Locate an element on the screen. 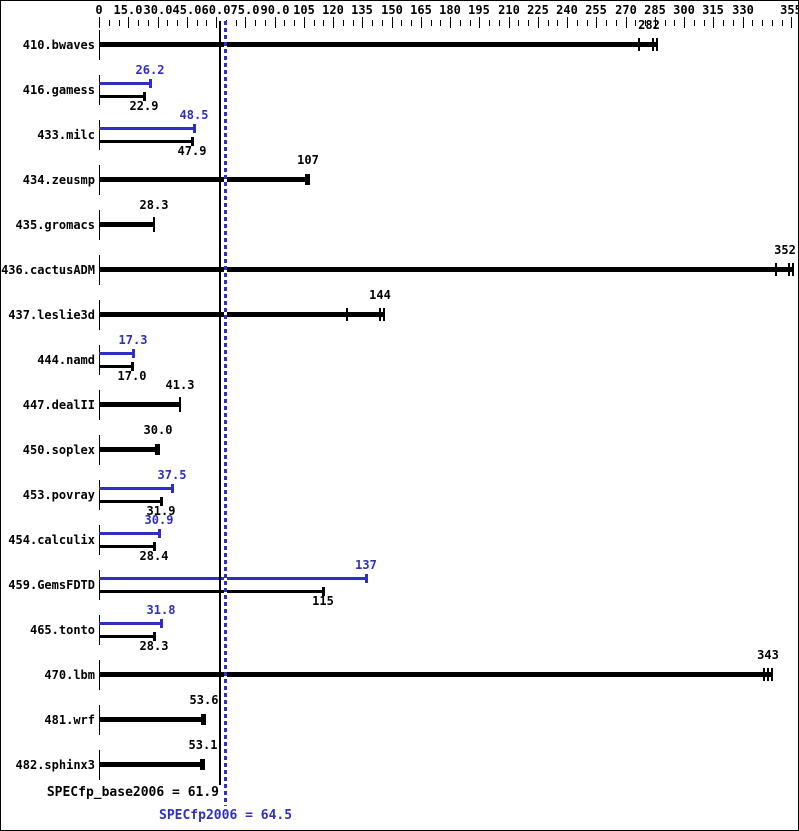 Image resolution: width=799 pixels, height=831 pixels. axis-tick-label: 355 is located at coordinates (789, 10).